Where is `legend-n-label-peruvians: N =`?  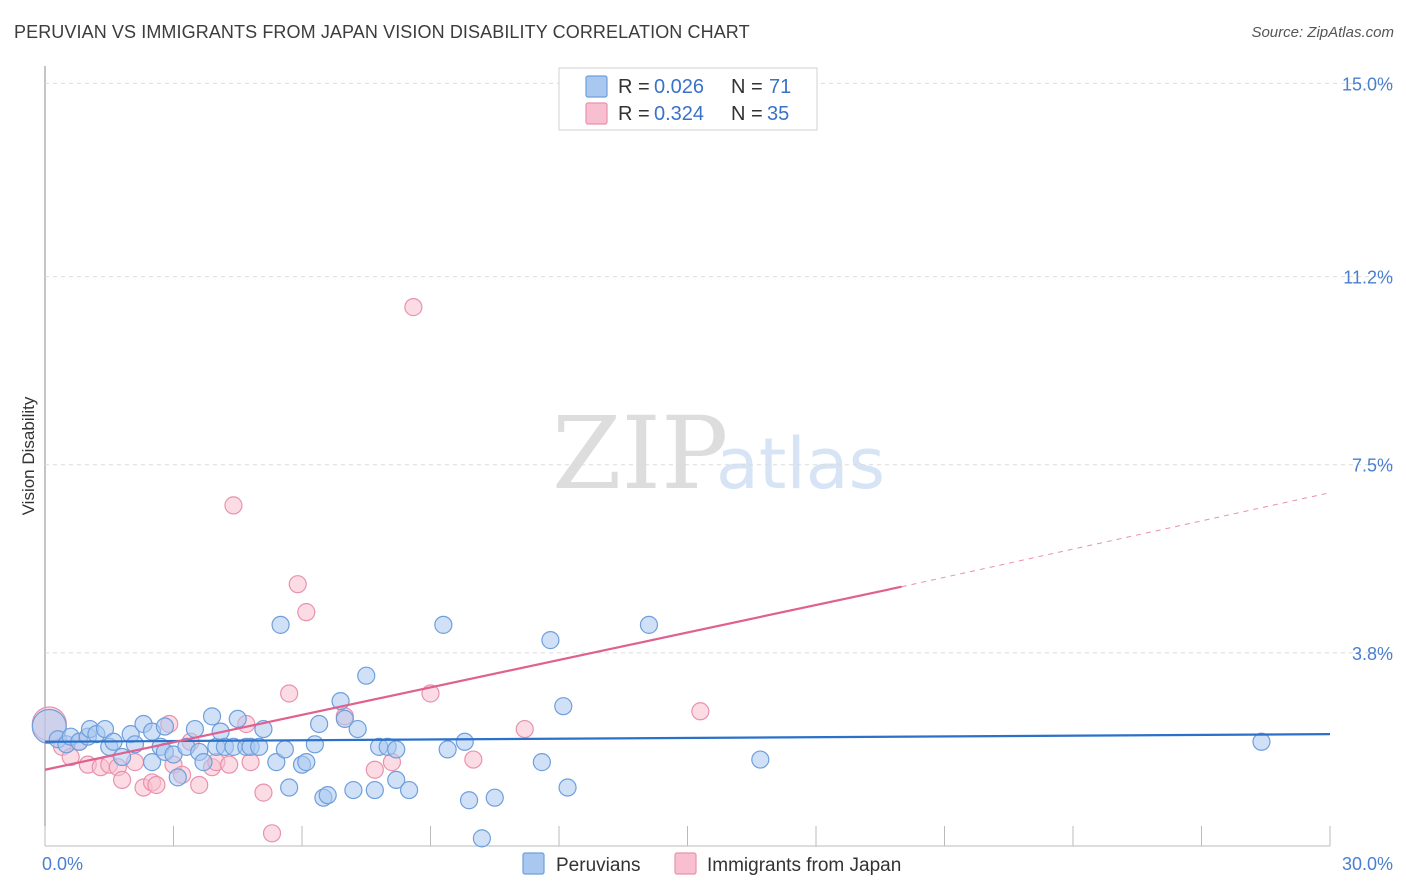
legend-n-label-peruvians: N = is located at coordinates (747, 87).